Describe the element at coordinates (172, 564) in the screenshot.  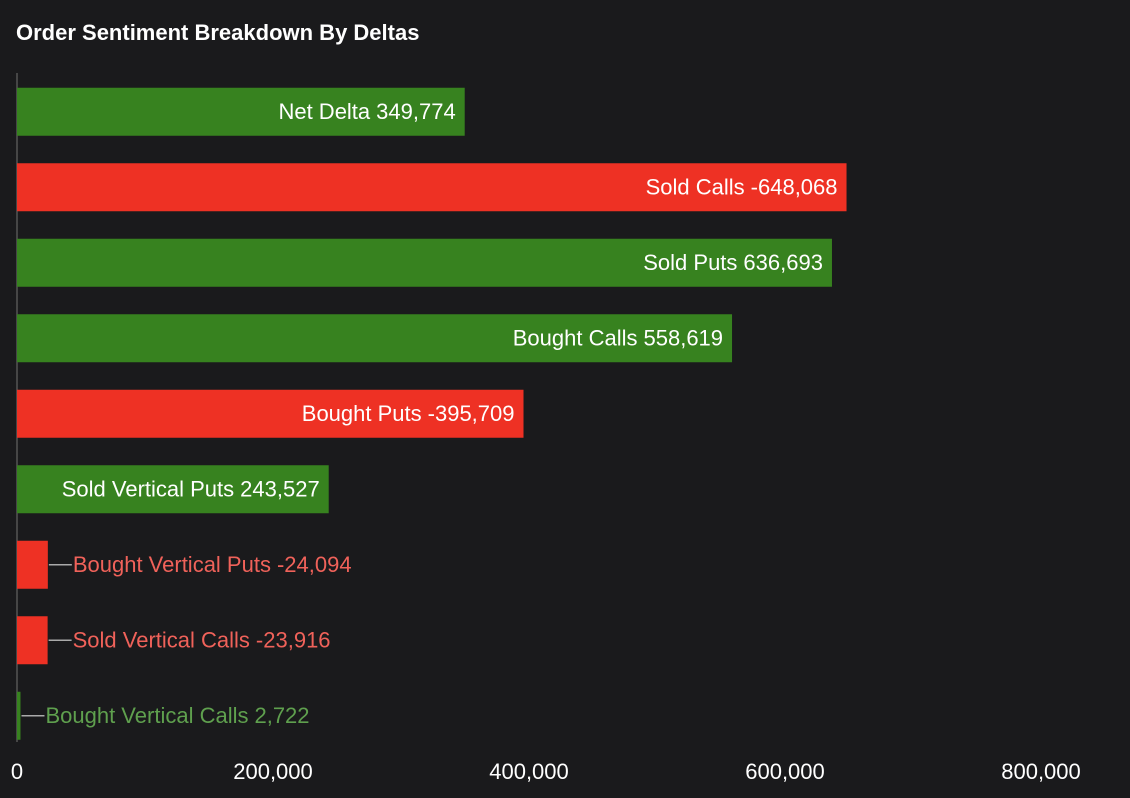
I see `data-label-category: Bought Vertical Puts` at that location.